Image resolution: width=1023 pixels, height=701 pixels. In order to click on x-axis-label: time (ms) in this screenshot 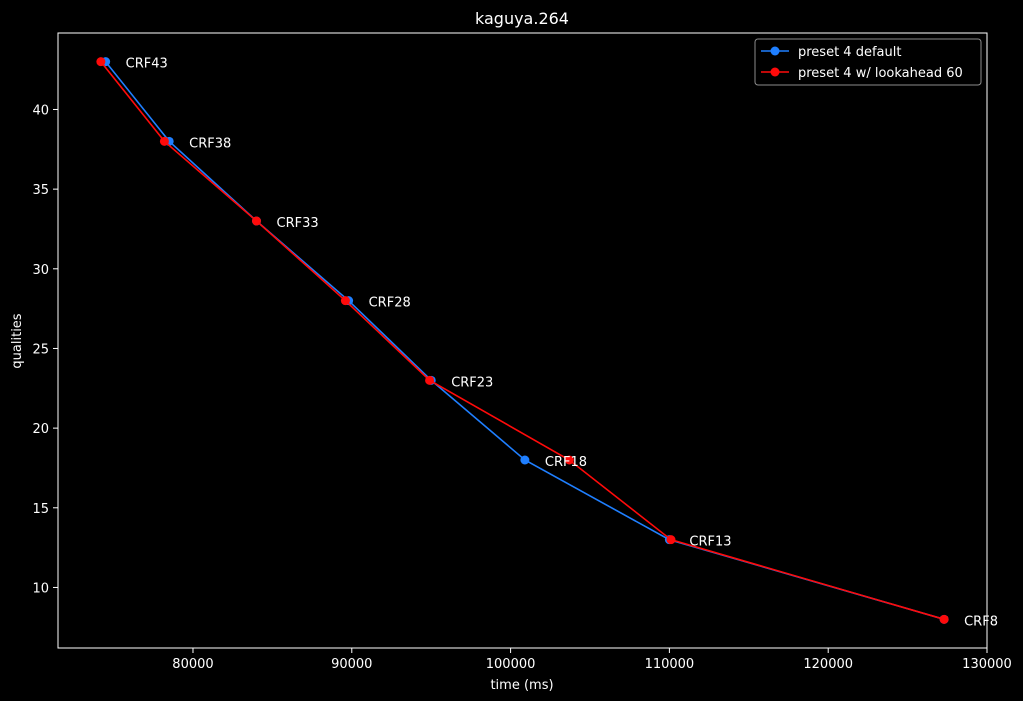, I will do `click(521, 685)`.